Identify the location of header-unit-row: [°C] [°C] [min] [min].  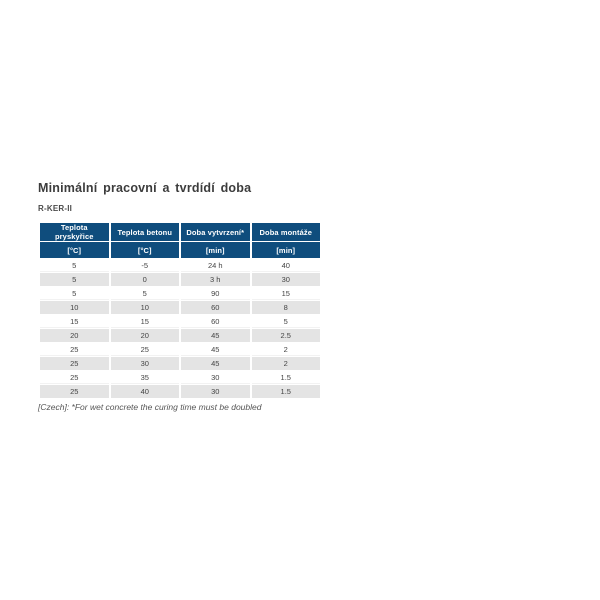
(180, 250).